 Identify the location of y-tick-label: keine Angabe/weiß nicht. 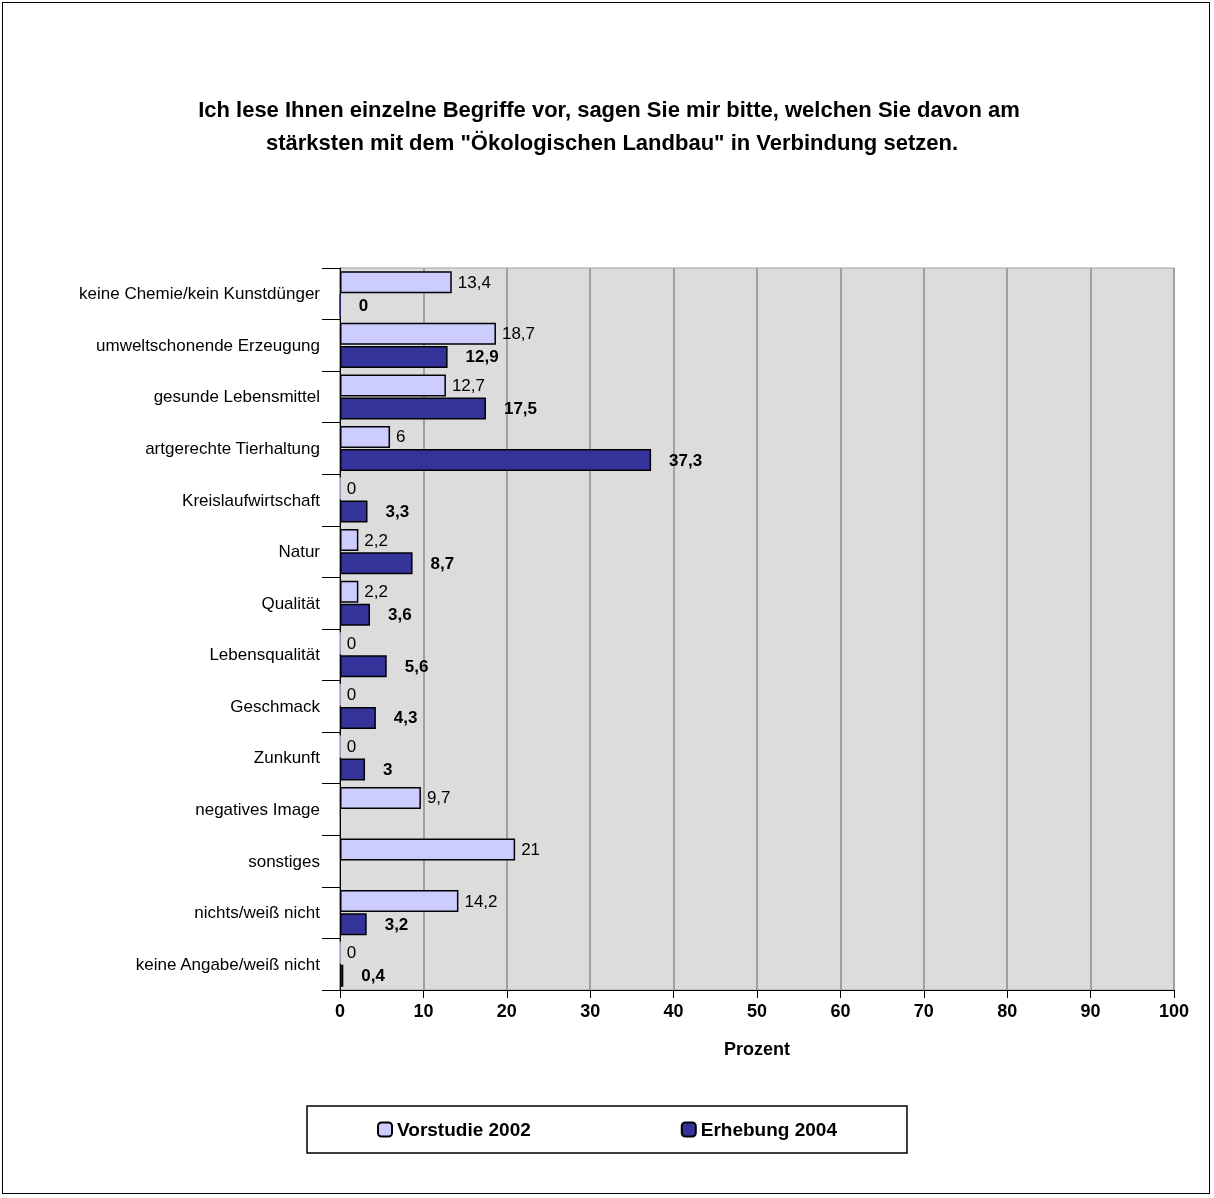
(228, 964).